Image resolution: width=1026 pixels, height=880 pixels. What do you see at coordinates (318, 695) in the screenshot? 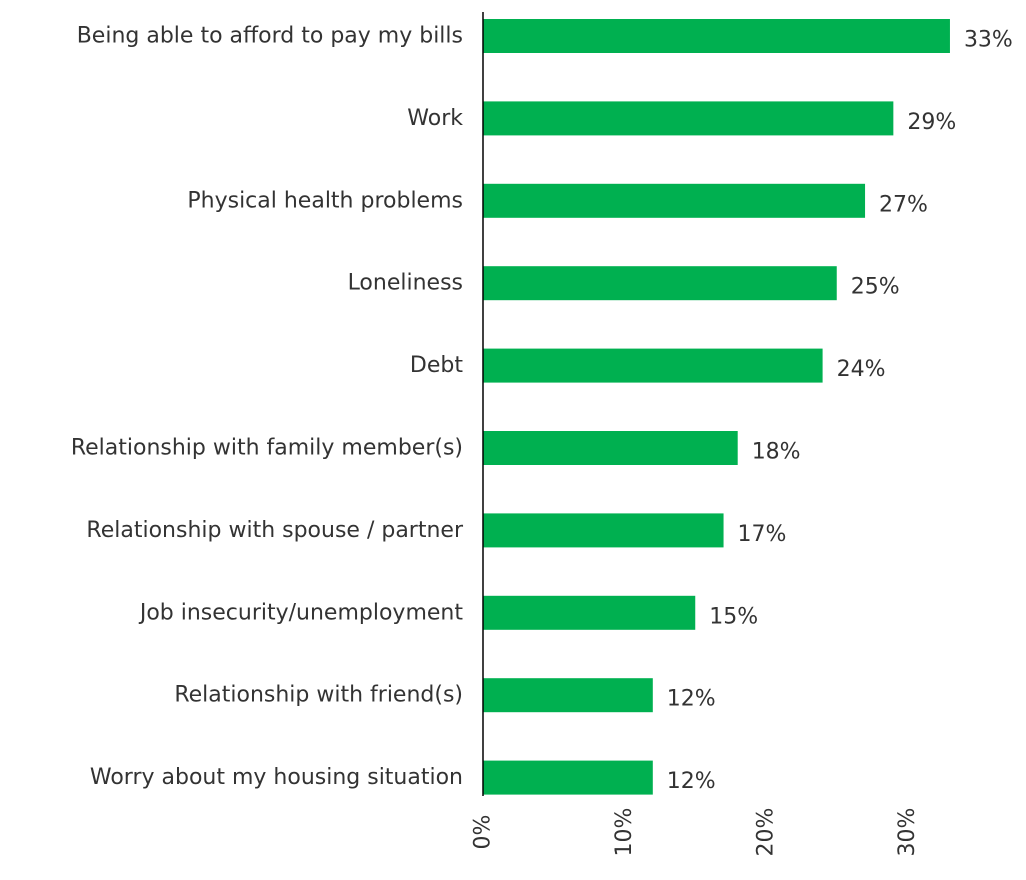
I see `category-label-8: Relationship with friend(s)` at bounding box center [318, 695].